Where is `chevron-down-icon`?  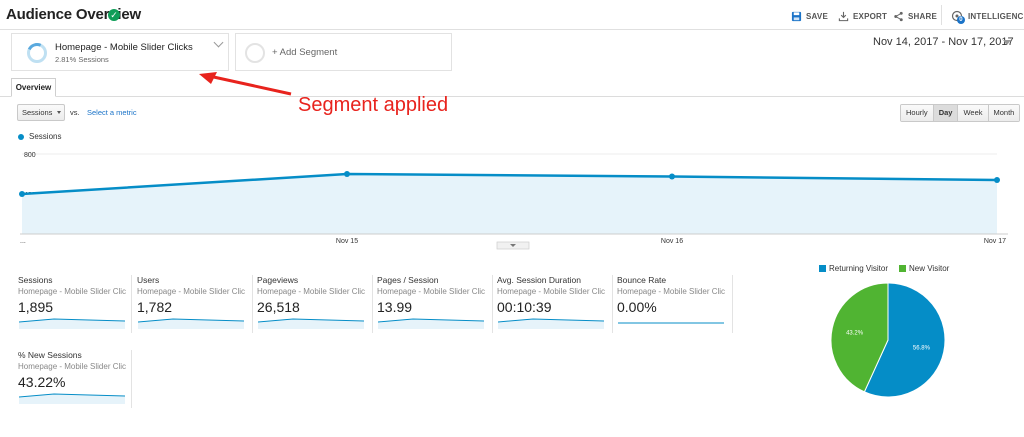 chevron-down-icon is located at coordinates (218, 42).